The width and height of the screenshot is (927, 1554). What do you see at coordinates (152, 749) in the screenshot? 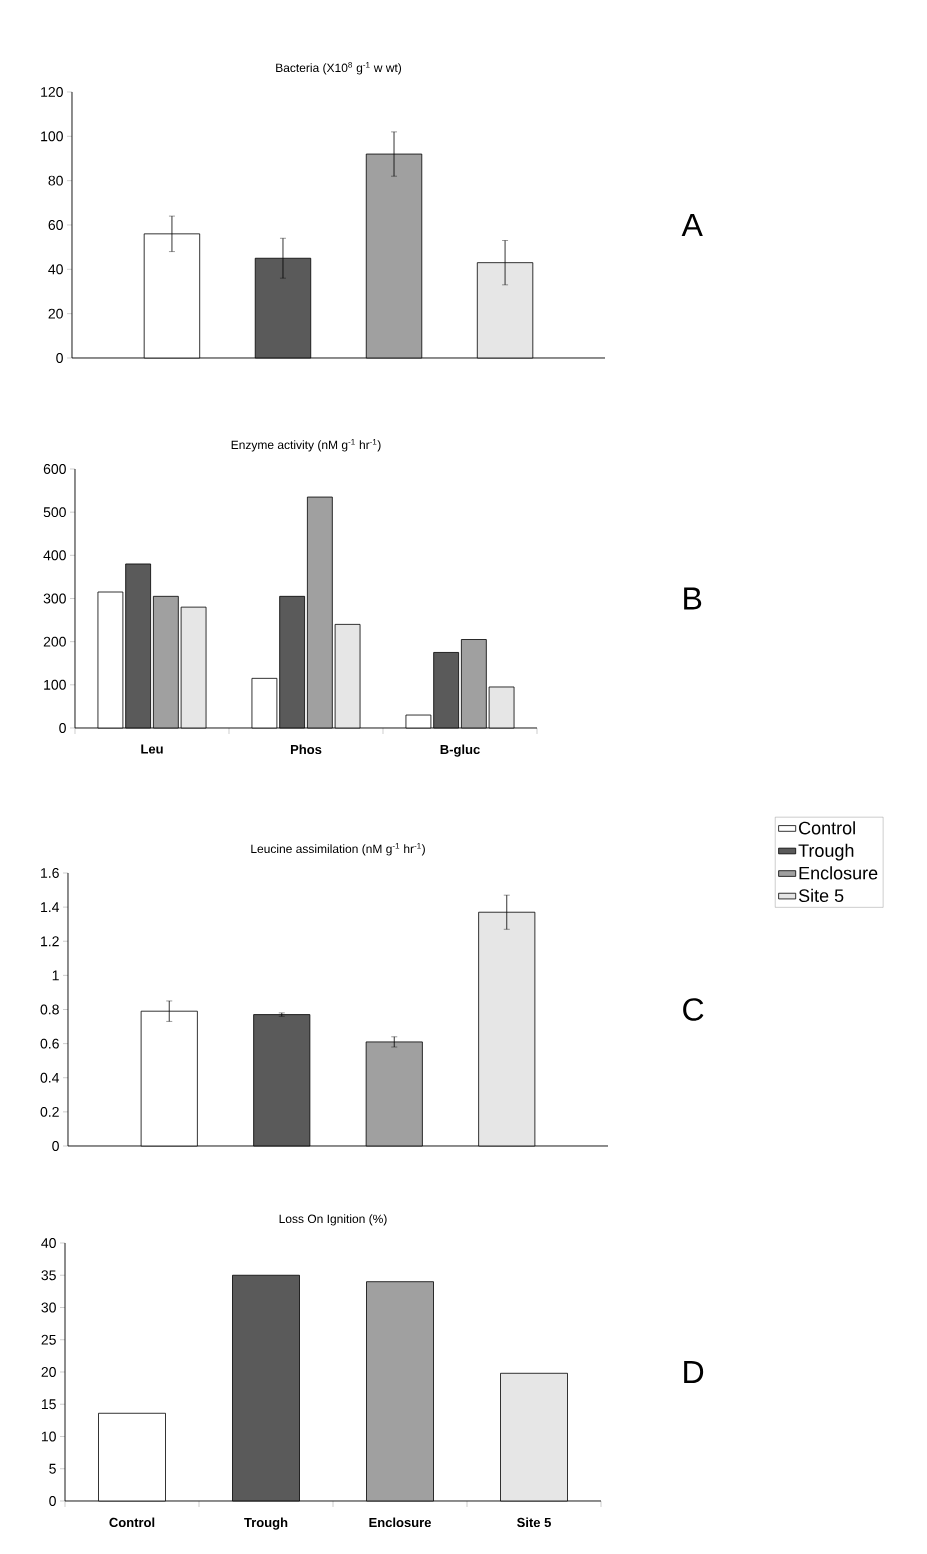
I see `x-tick-label: Leu` at bounding box center [152, 749].